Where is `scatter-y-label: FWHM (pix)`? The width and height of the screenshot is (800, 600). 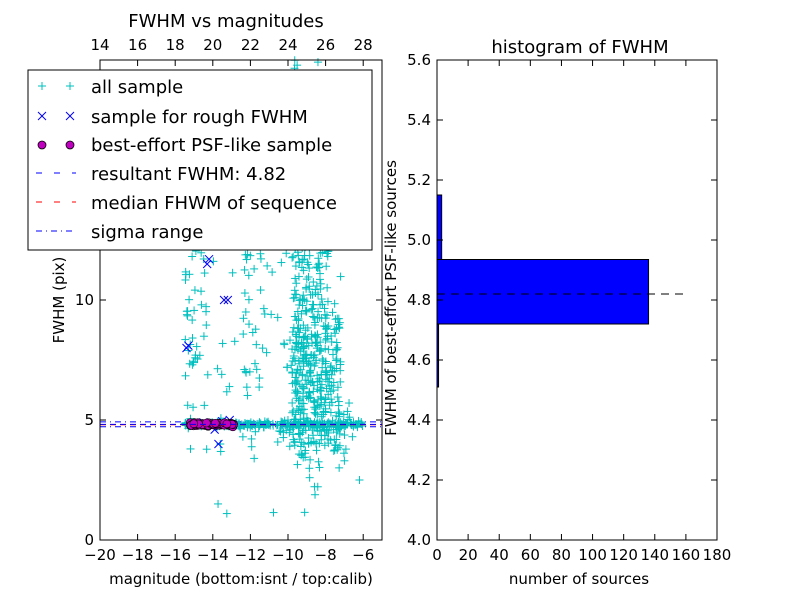
scatter-y-label: FWHM (pix) is located at coordinates (59, 300).